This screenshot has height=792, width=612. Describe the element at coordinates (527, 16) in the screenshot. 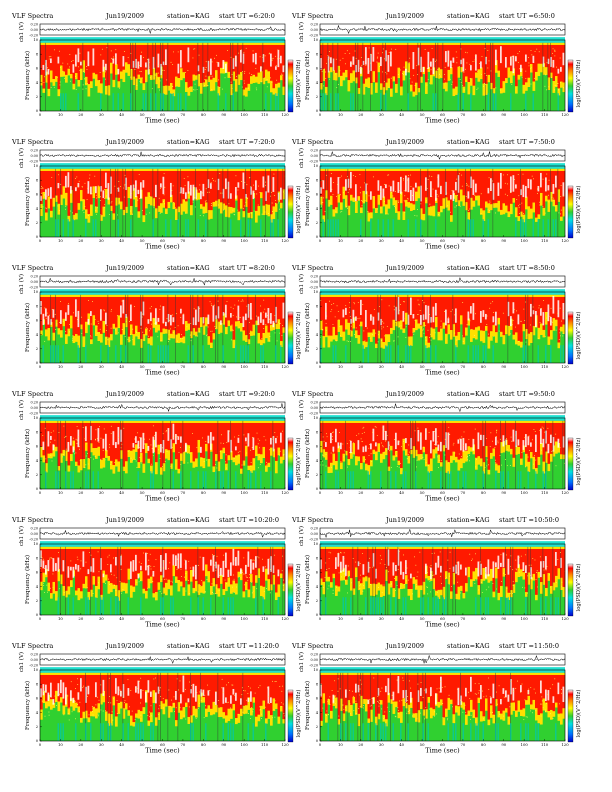

I see `panel-start-time: start UT =6:50:0` at that location.